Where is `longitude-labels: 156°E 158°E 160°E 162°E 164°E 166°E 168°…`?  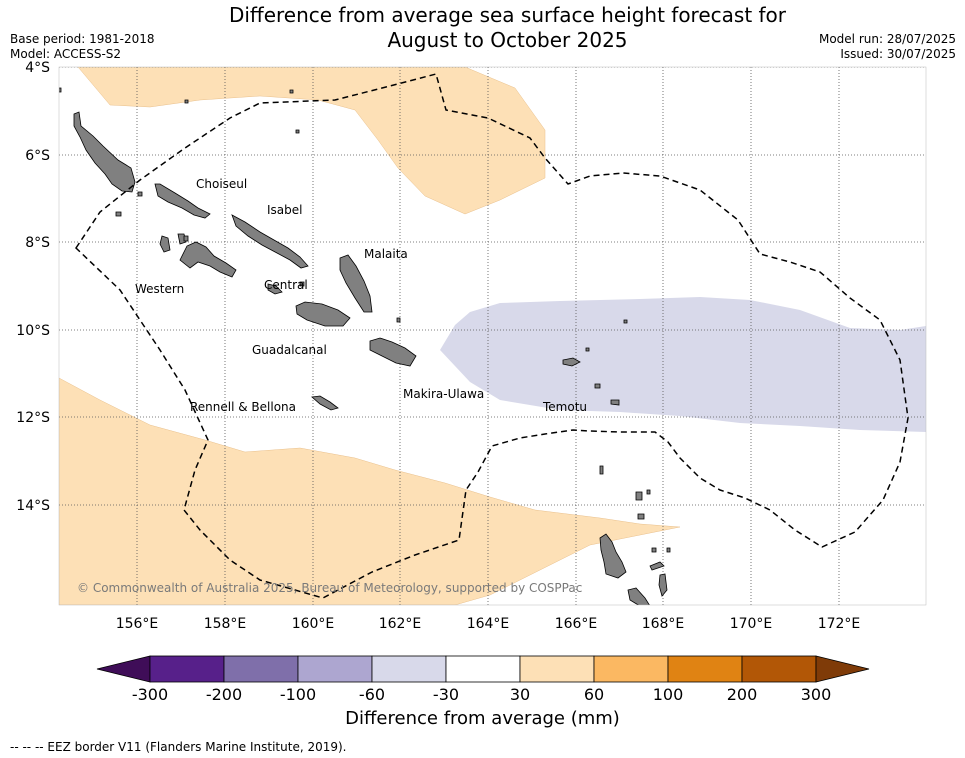
longitude-labels: 156°E 158°E 160°E 162°E 164°E 166°E 168°… is located at coordinates (488, 624).